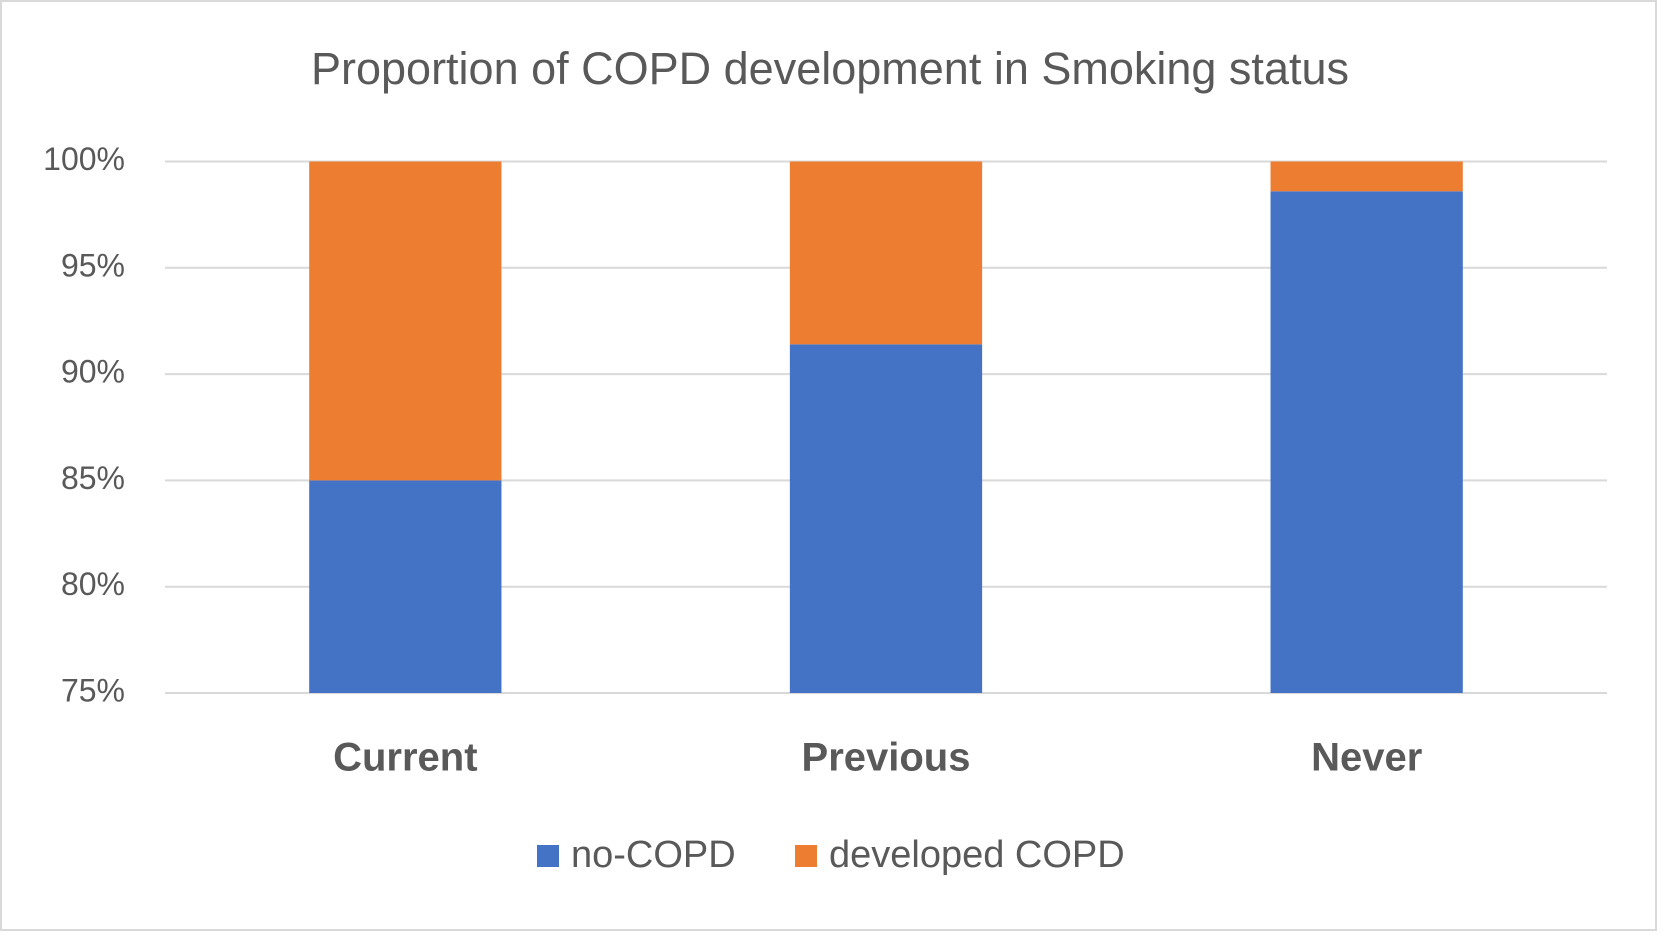  Describe the element at coordinates (653, 855) in the screenshot. I see `legend-label: no-COPD` at that location.